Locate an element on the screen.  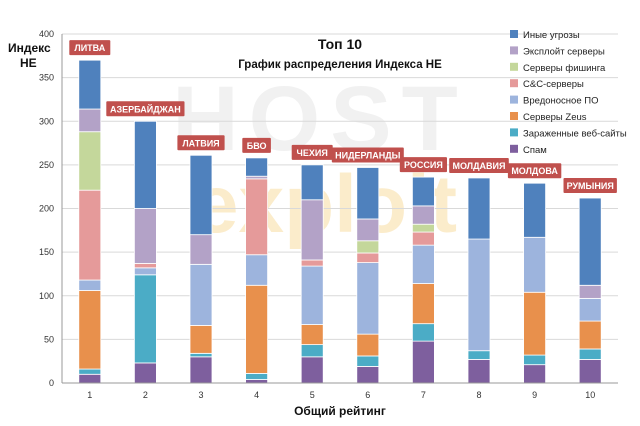
y-tick-label: 100 is located at coordinates (46, 296).